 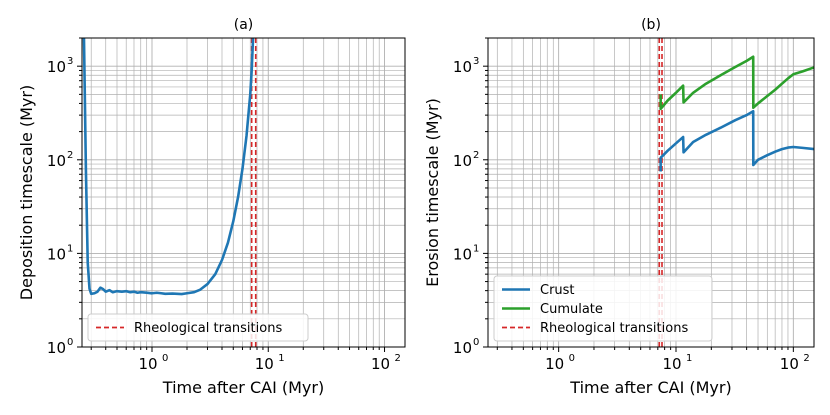 What do you see at coordinates (168, 167) in the screenshot?
I see `series-line-deposition` at bounding box center [168, 167].